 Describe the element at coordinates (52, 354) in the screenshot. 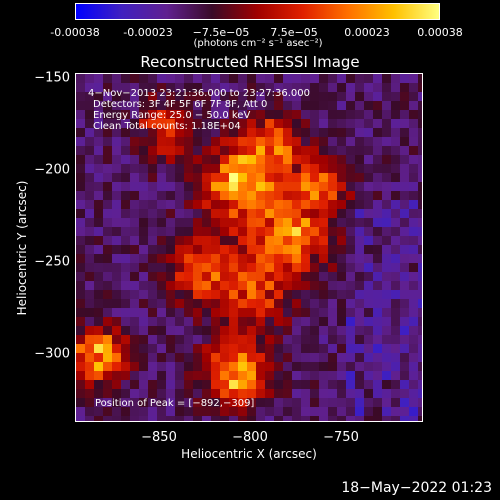

I see `y-tick-label: −300` at that location.